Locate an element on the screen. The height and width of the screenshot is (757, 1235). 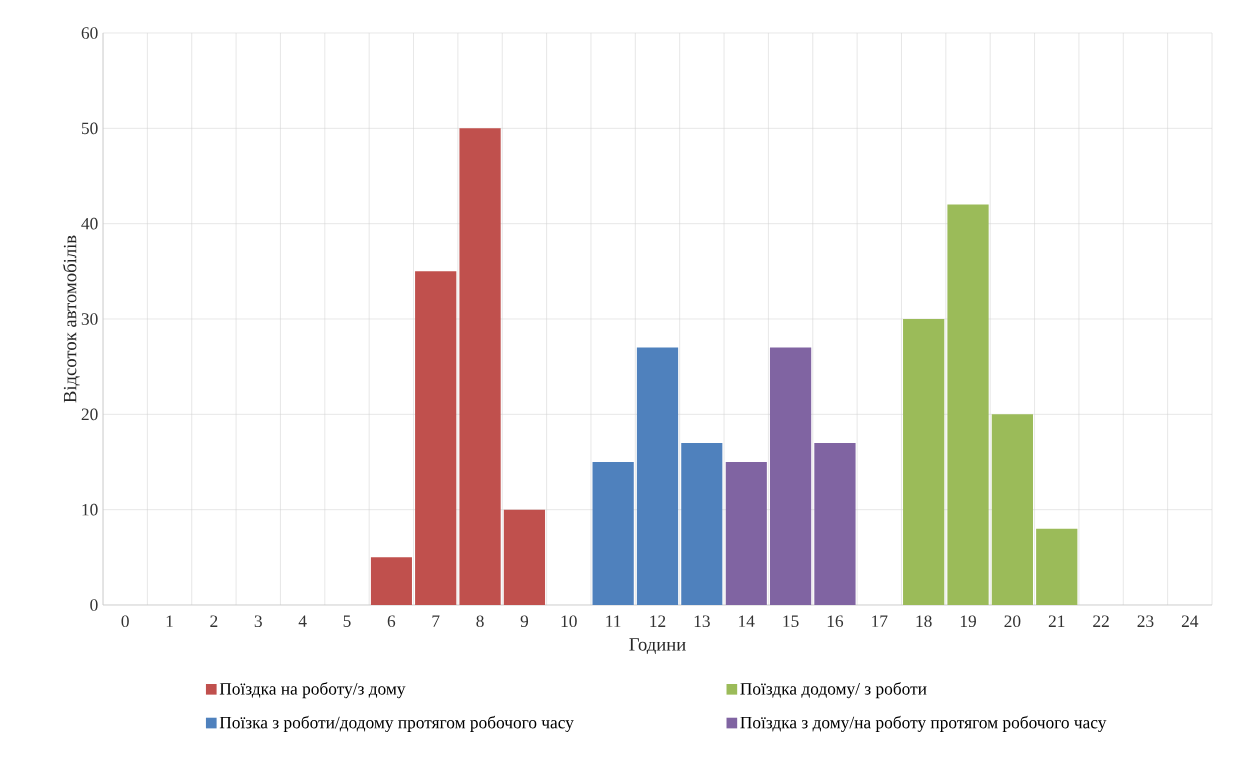
y-tick-label: 60 is located at coordinates (89, 33).